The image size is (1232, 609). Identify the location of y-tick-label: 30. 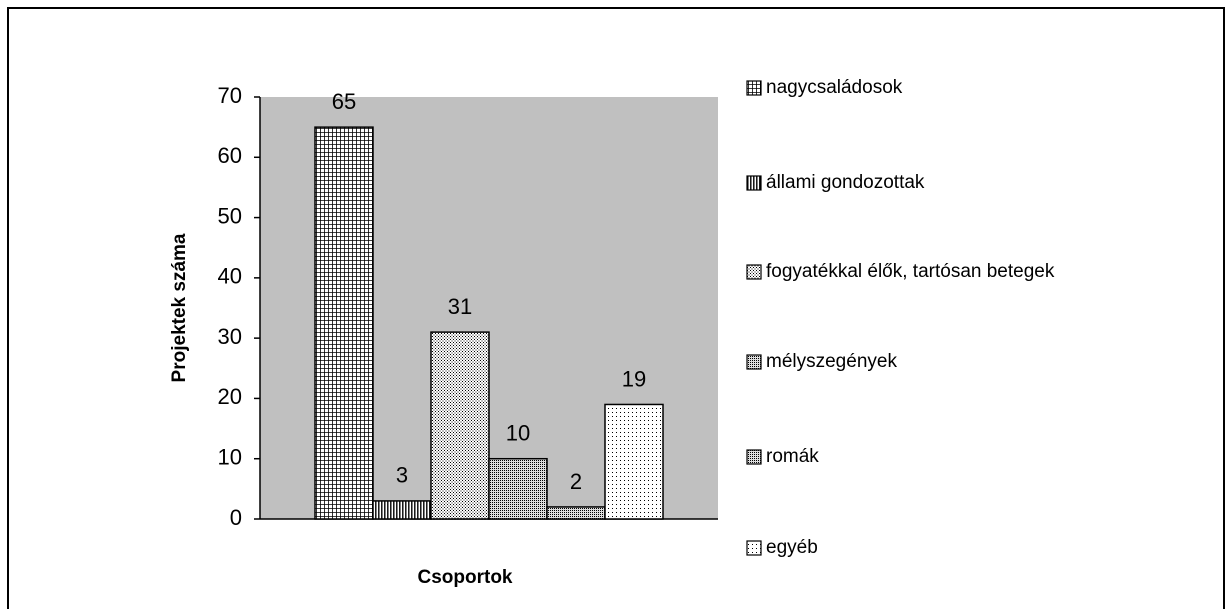
(230, 336).